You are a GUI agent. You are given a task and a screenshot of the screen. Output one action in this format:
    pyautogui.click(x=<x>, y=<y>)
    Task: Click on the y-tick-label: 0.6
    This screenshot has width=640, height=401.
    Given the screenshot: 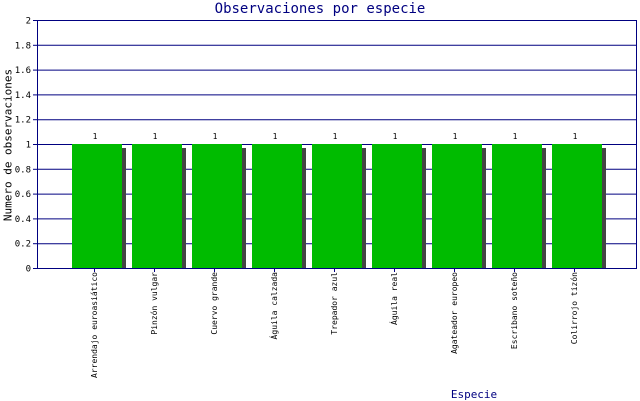 What is the action you would take?
    pyautogui.click(x=23, y=195)
    